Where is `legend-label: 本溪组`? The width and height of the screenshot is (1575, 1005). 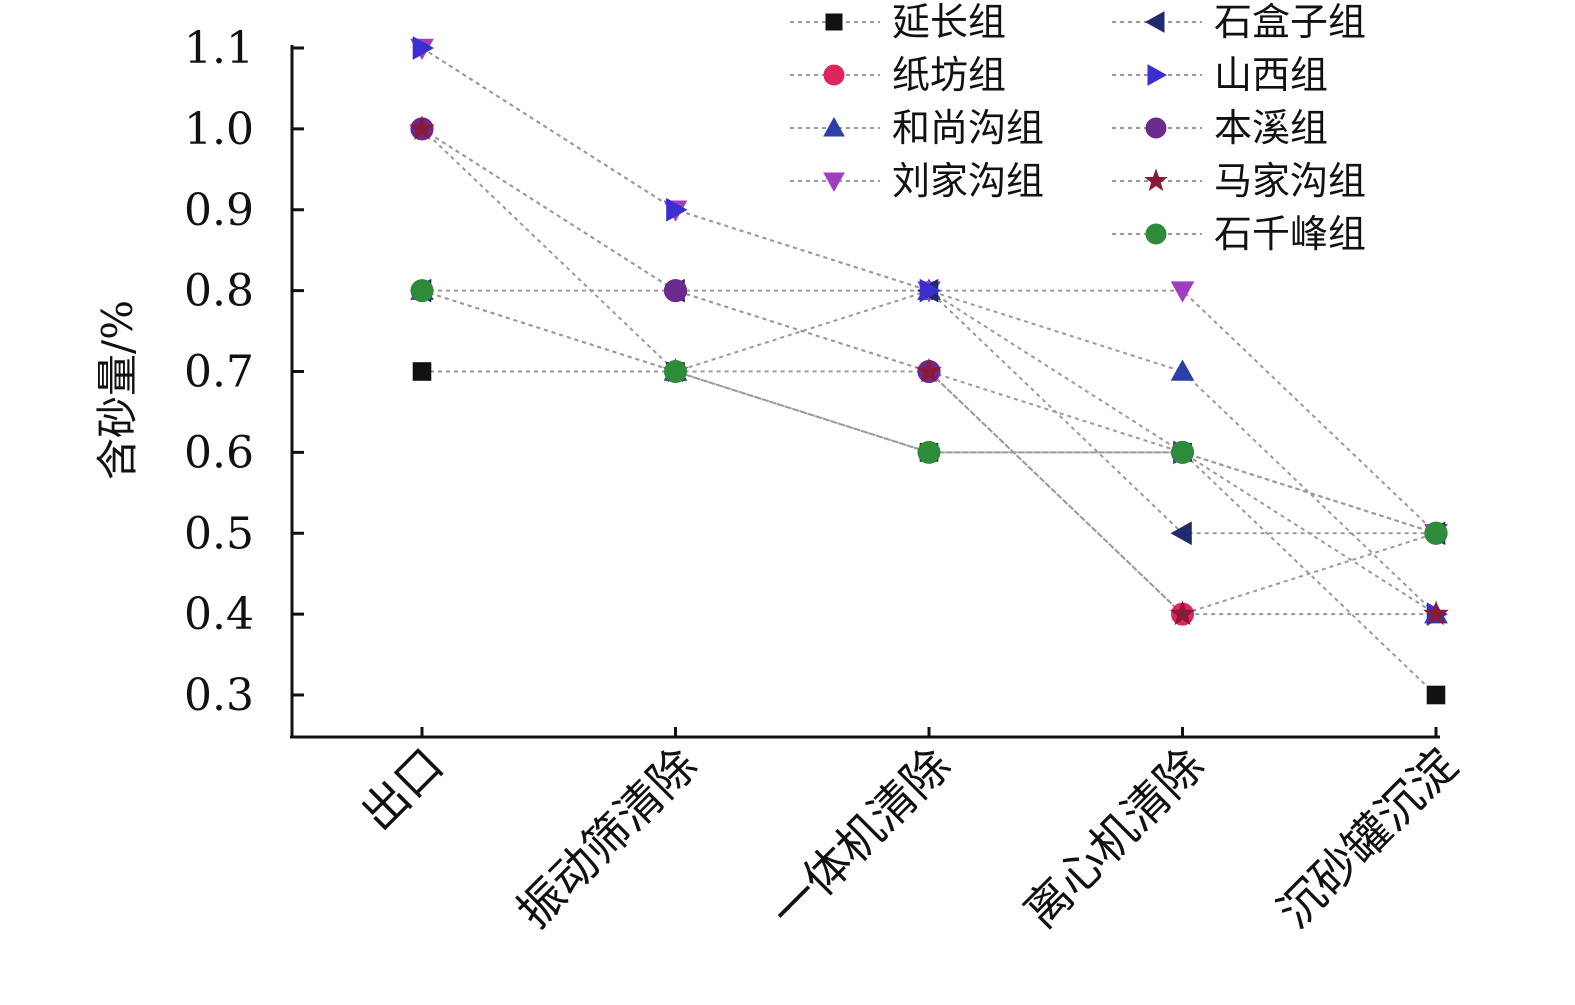 legend-label: 本溪组 is located at coordinates (1271, 128).